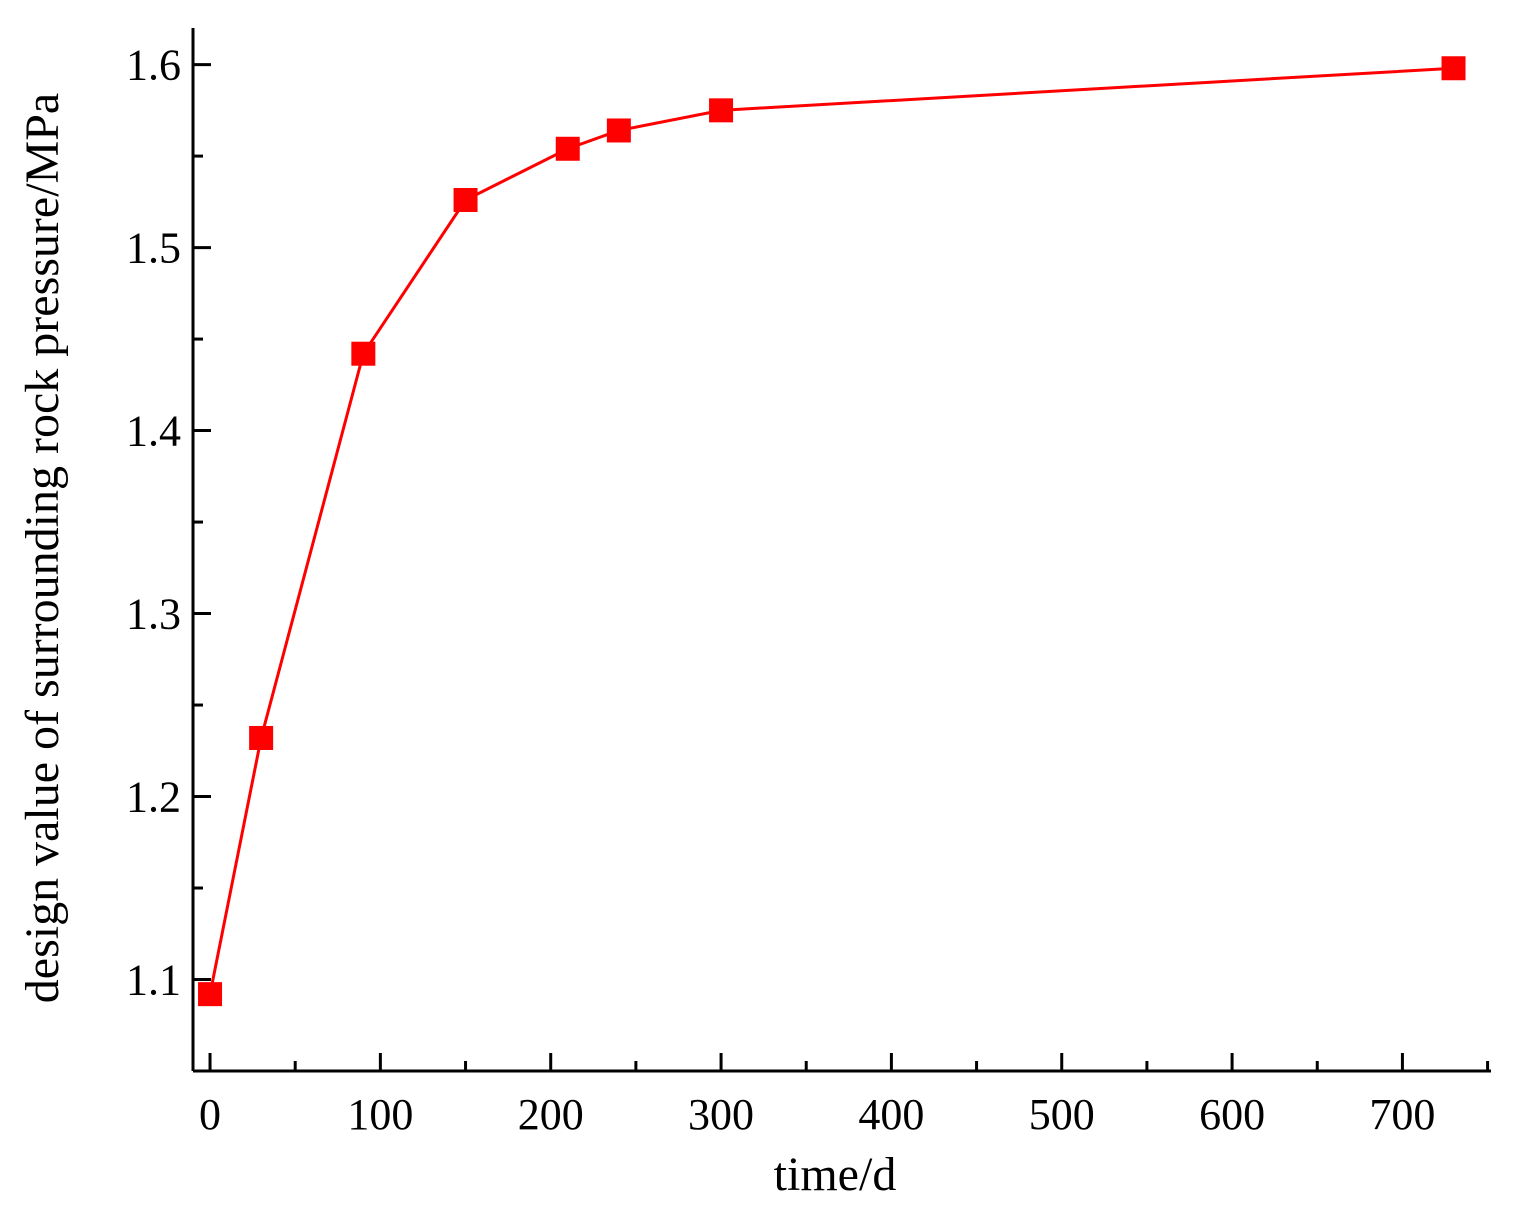  I want to click on y-tick-label: 1.4, so click(153, 431).